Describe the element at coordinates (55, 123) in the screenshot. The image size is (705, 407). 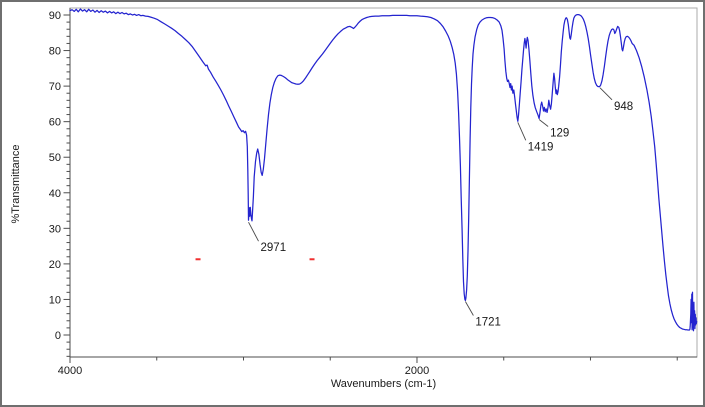
I see `y-tick-label: 60` at that location.